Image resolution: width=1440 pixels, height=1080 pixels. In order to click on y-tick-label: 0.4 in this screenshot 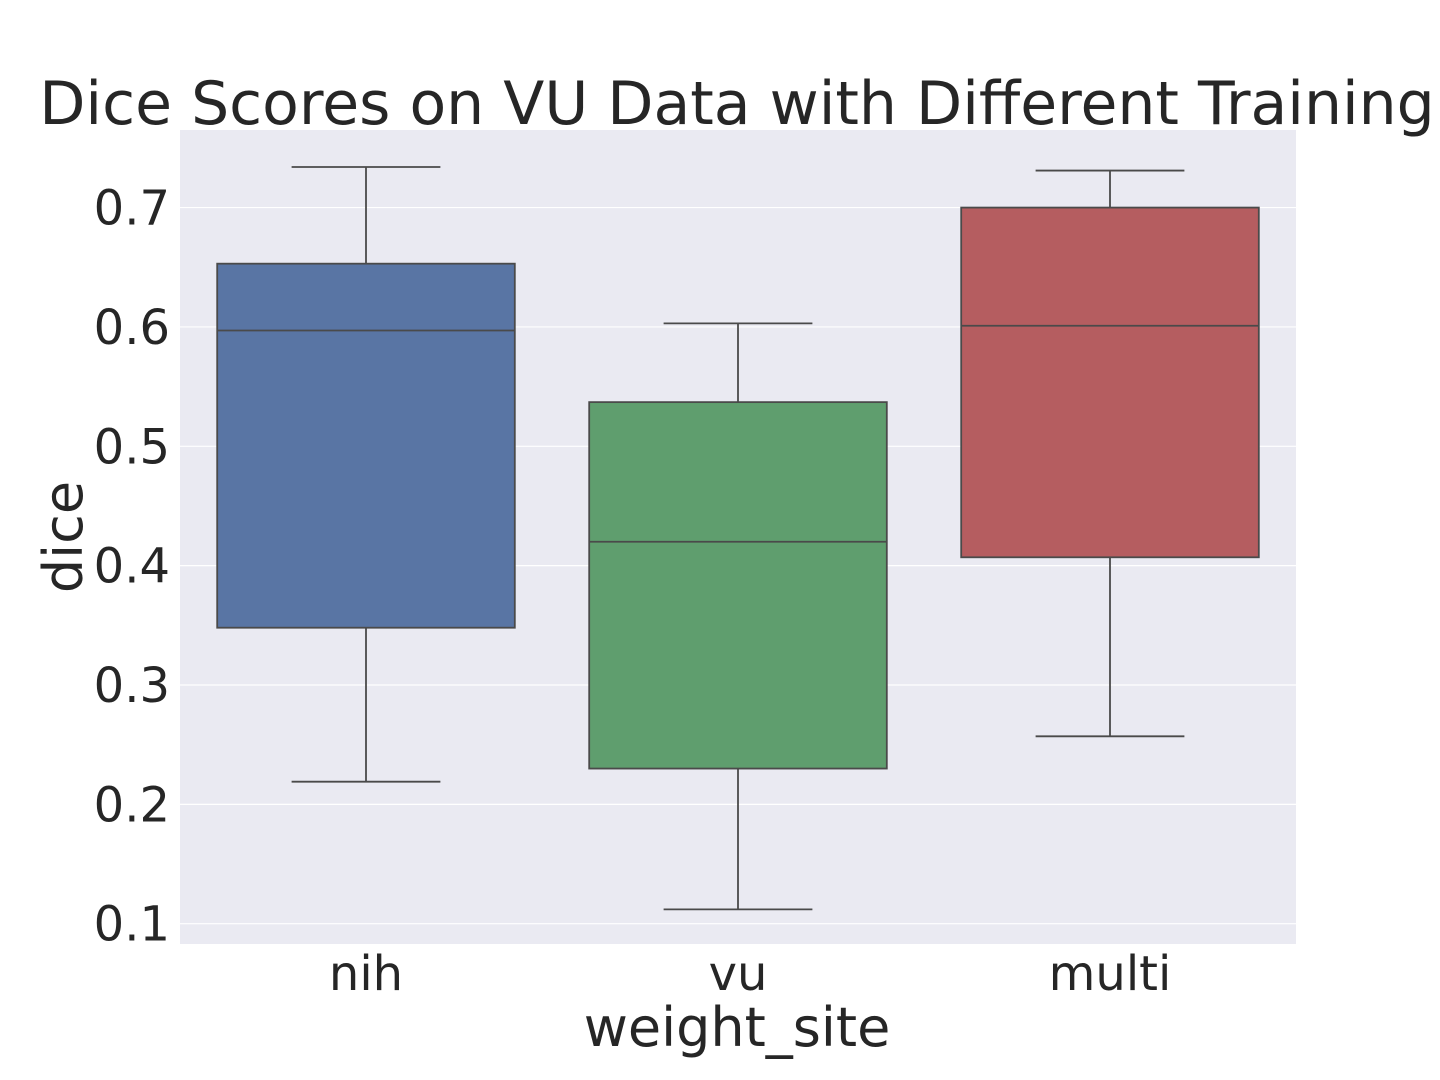, I will do `click(132, 567)`.